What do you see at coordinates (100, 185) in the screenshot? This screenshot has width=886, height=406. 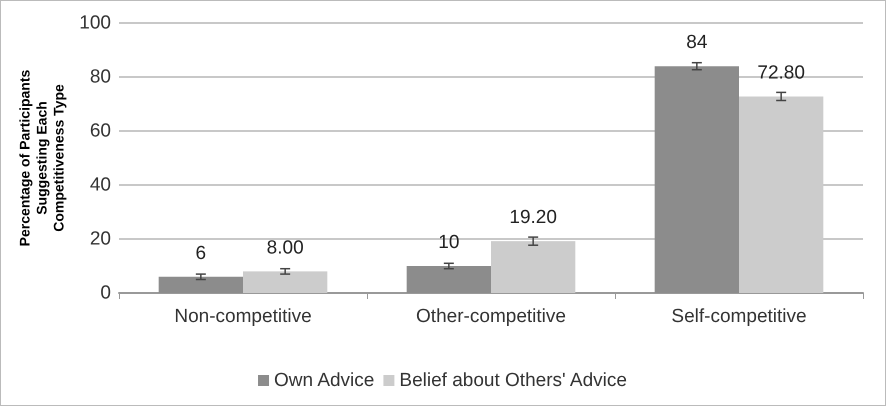 I see `y-tick-label: 40` at bounding box center [100, 185].